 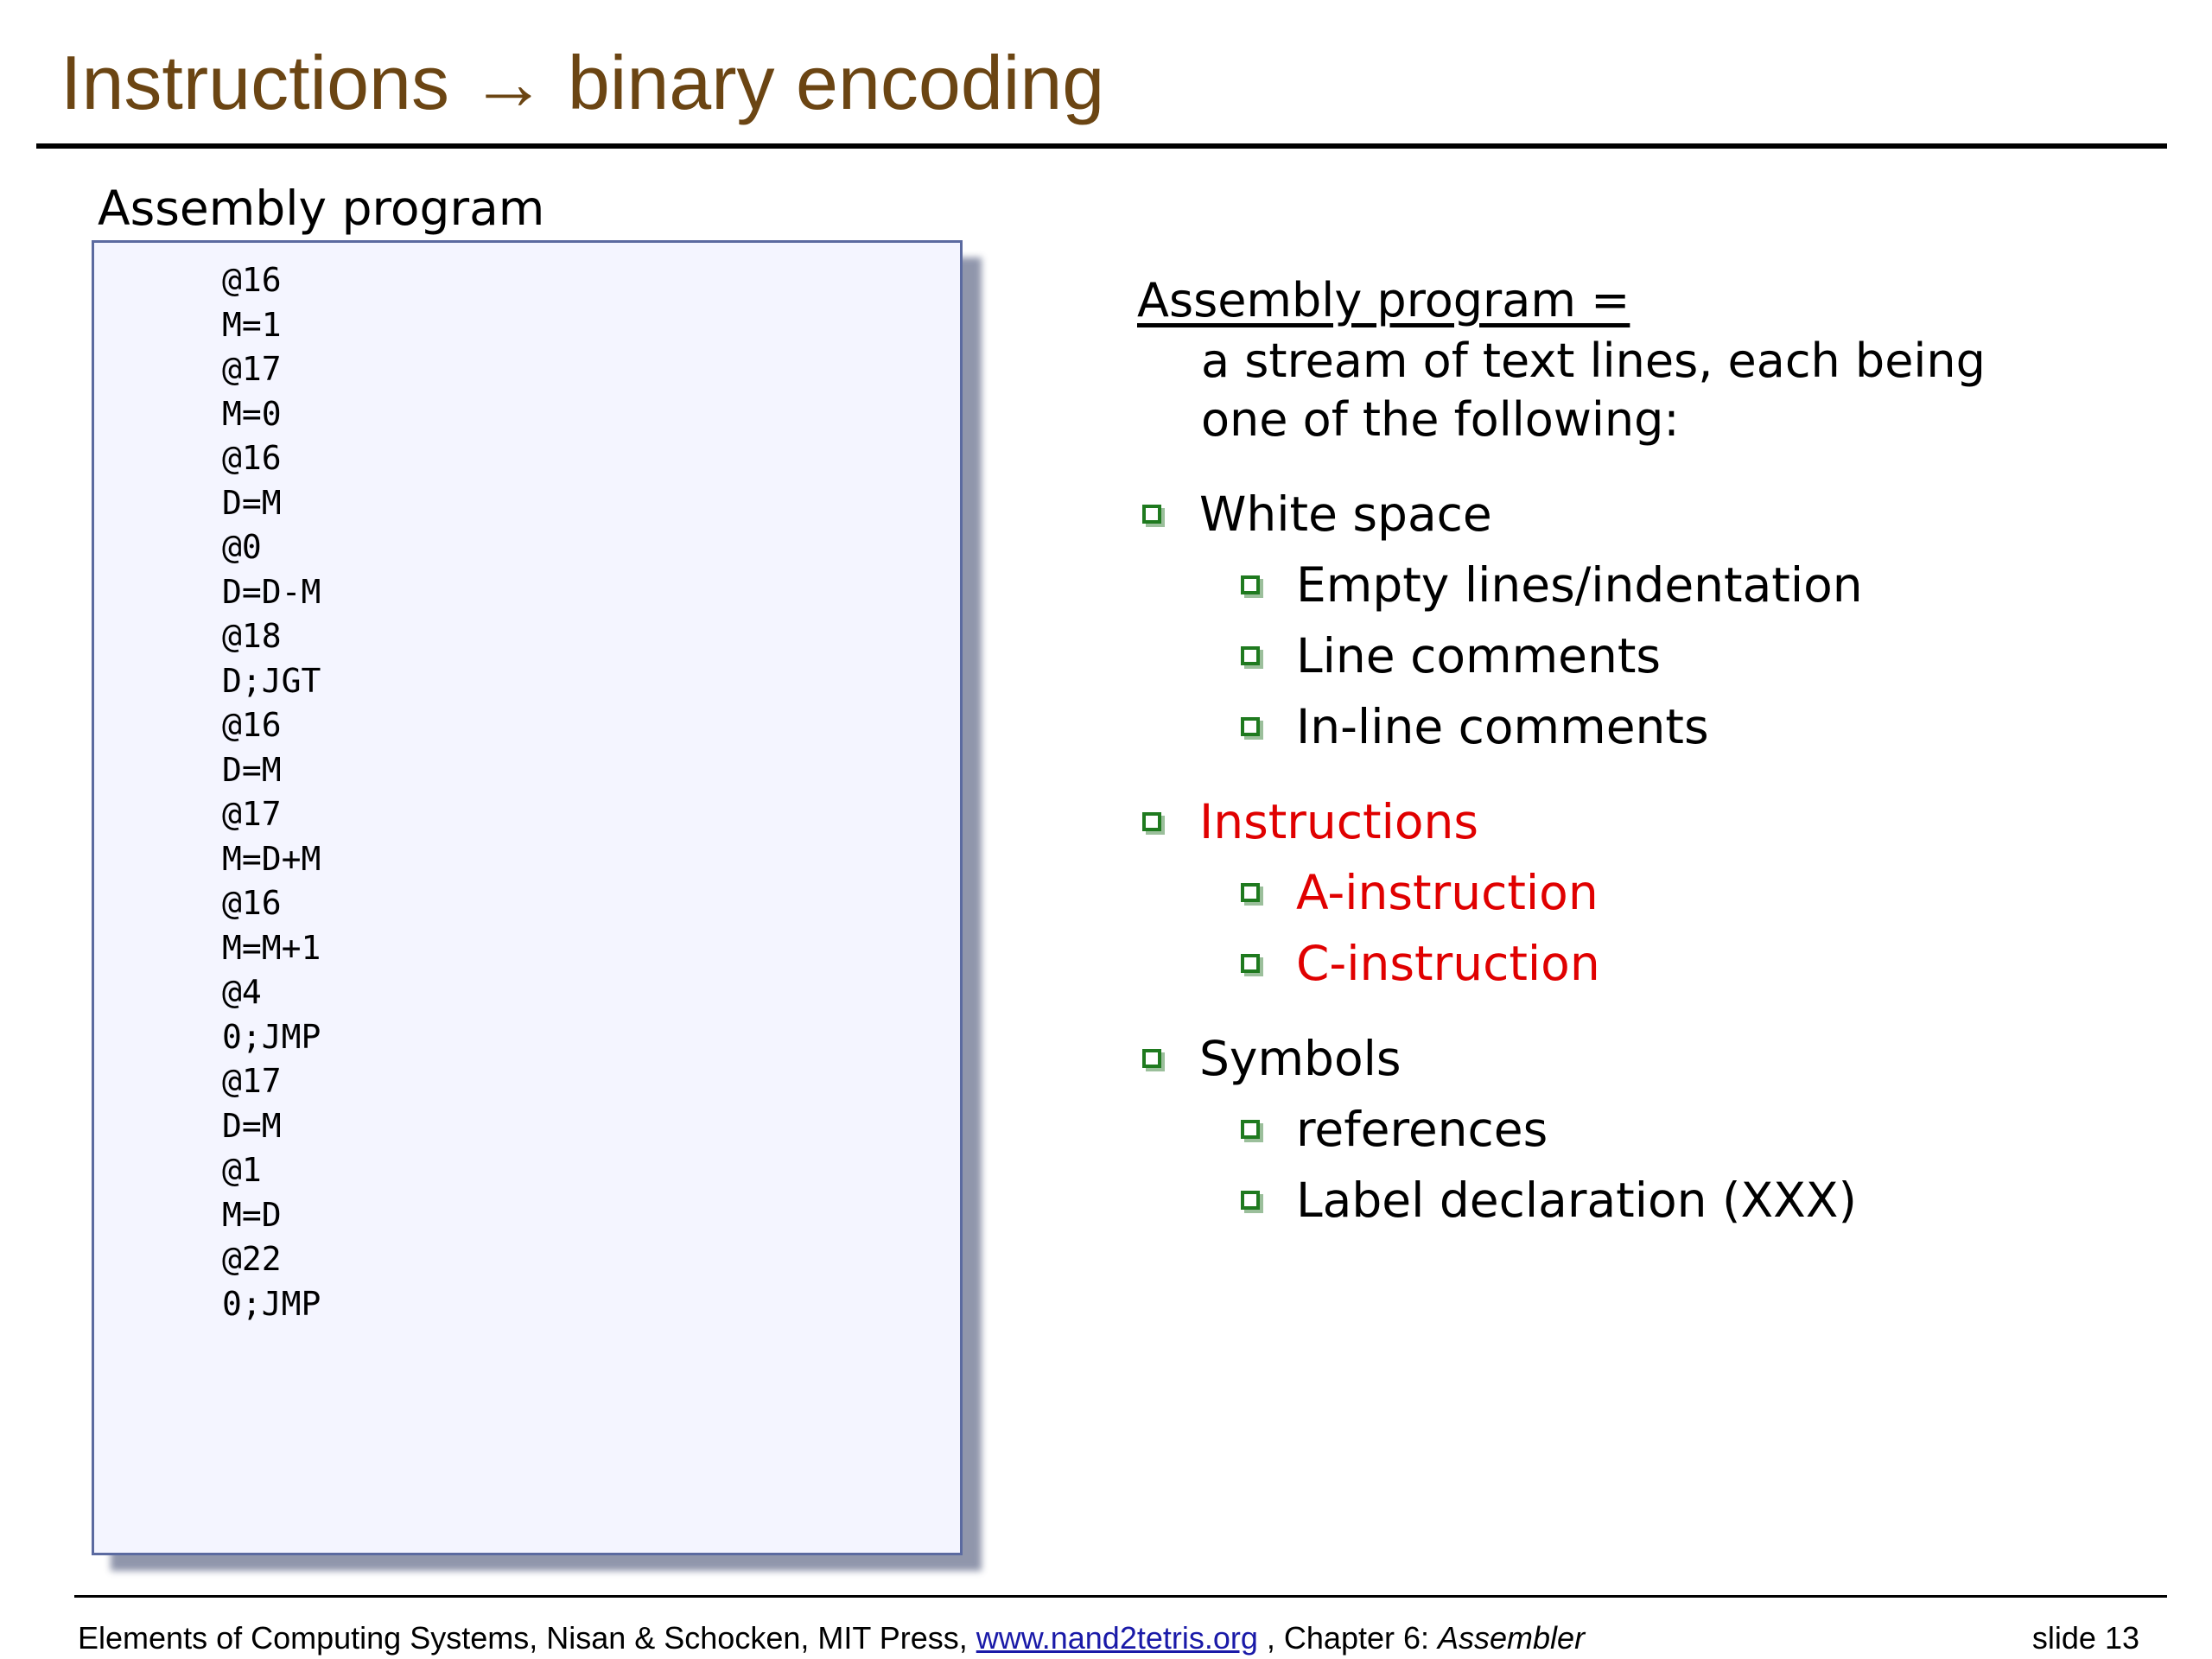 I want to click on code-line: @0, so click(x=242, y=547).